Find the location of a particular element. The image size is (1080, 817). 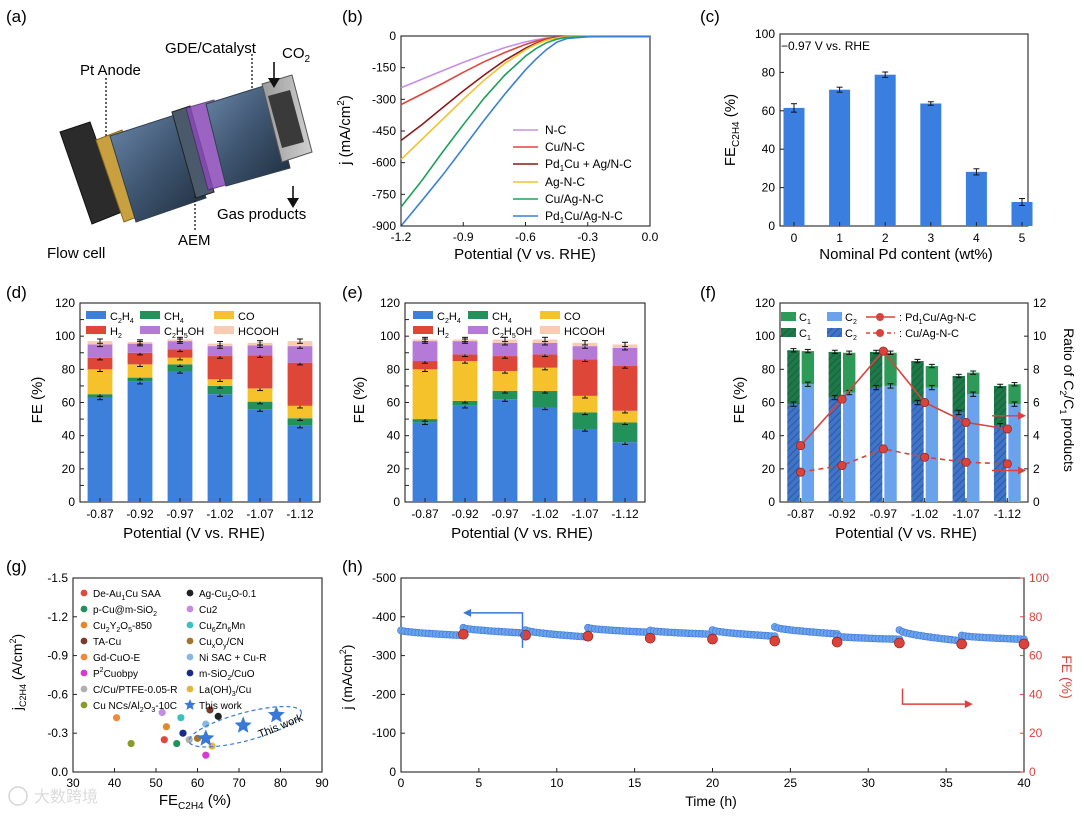

panel-label-h: (h) is located at coordinates (352, 566).